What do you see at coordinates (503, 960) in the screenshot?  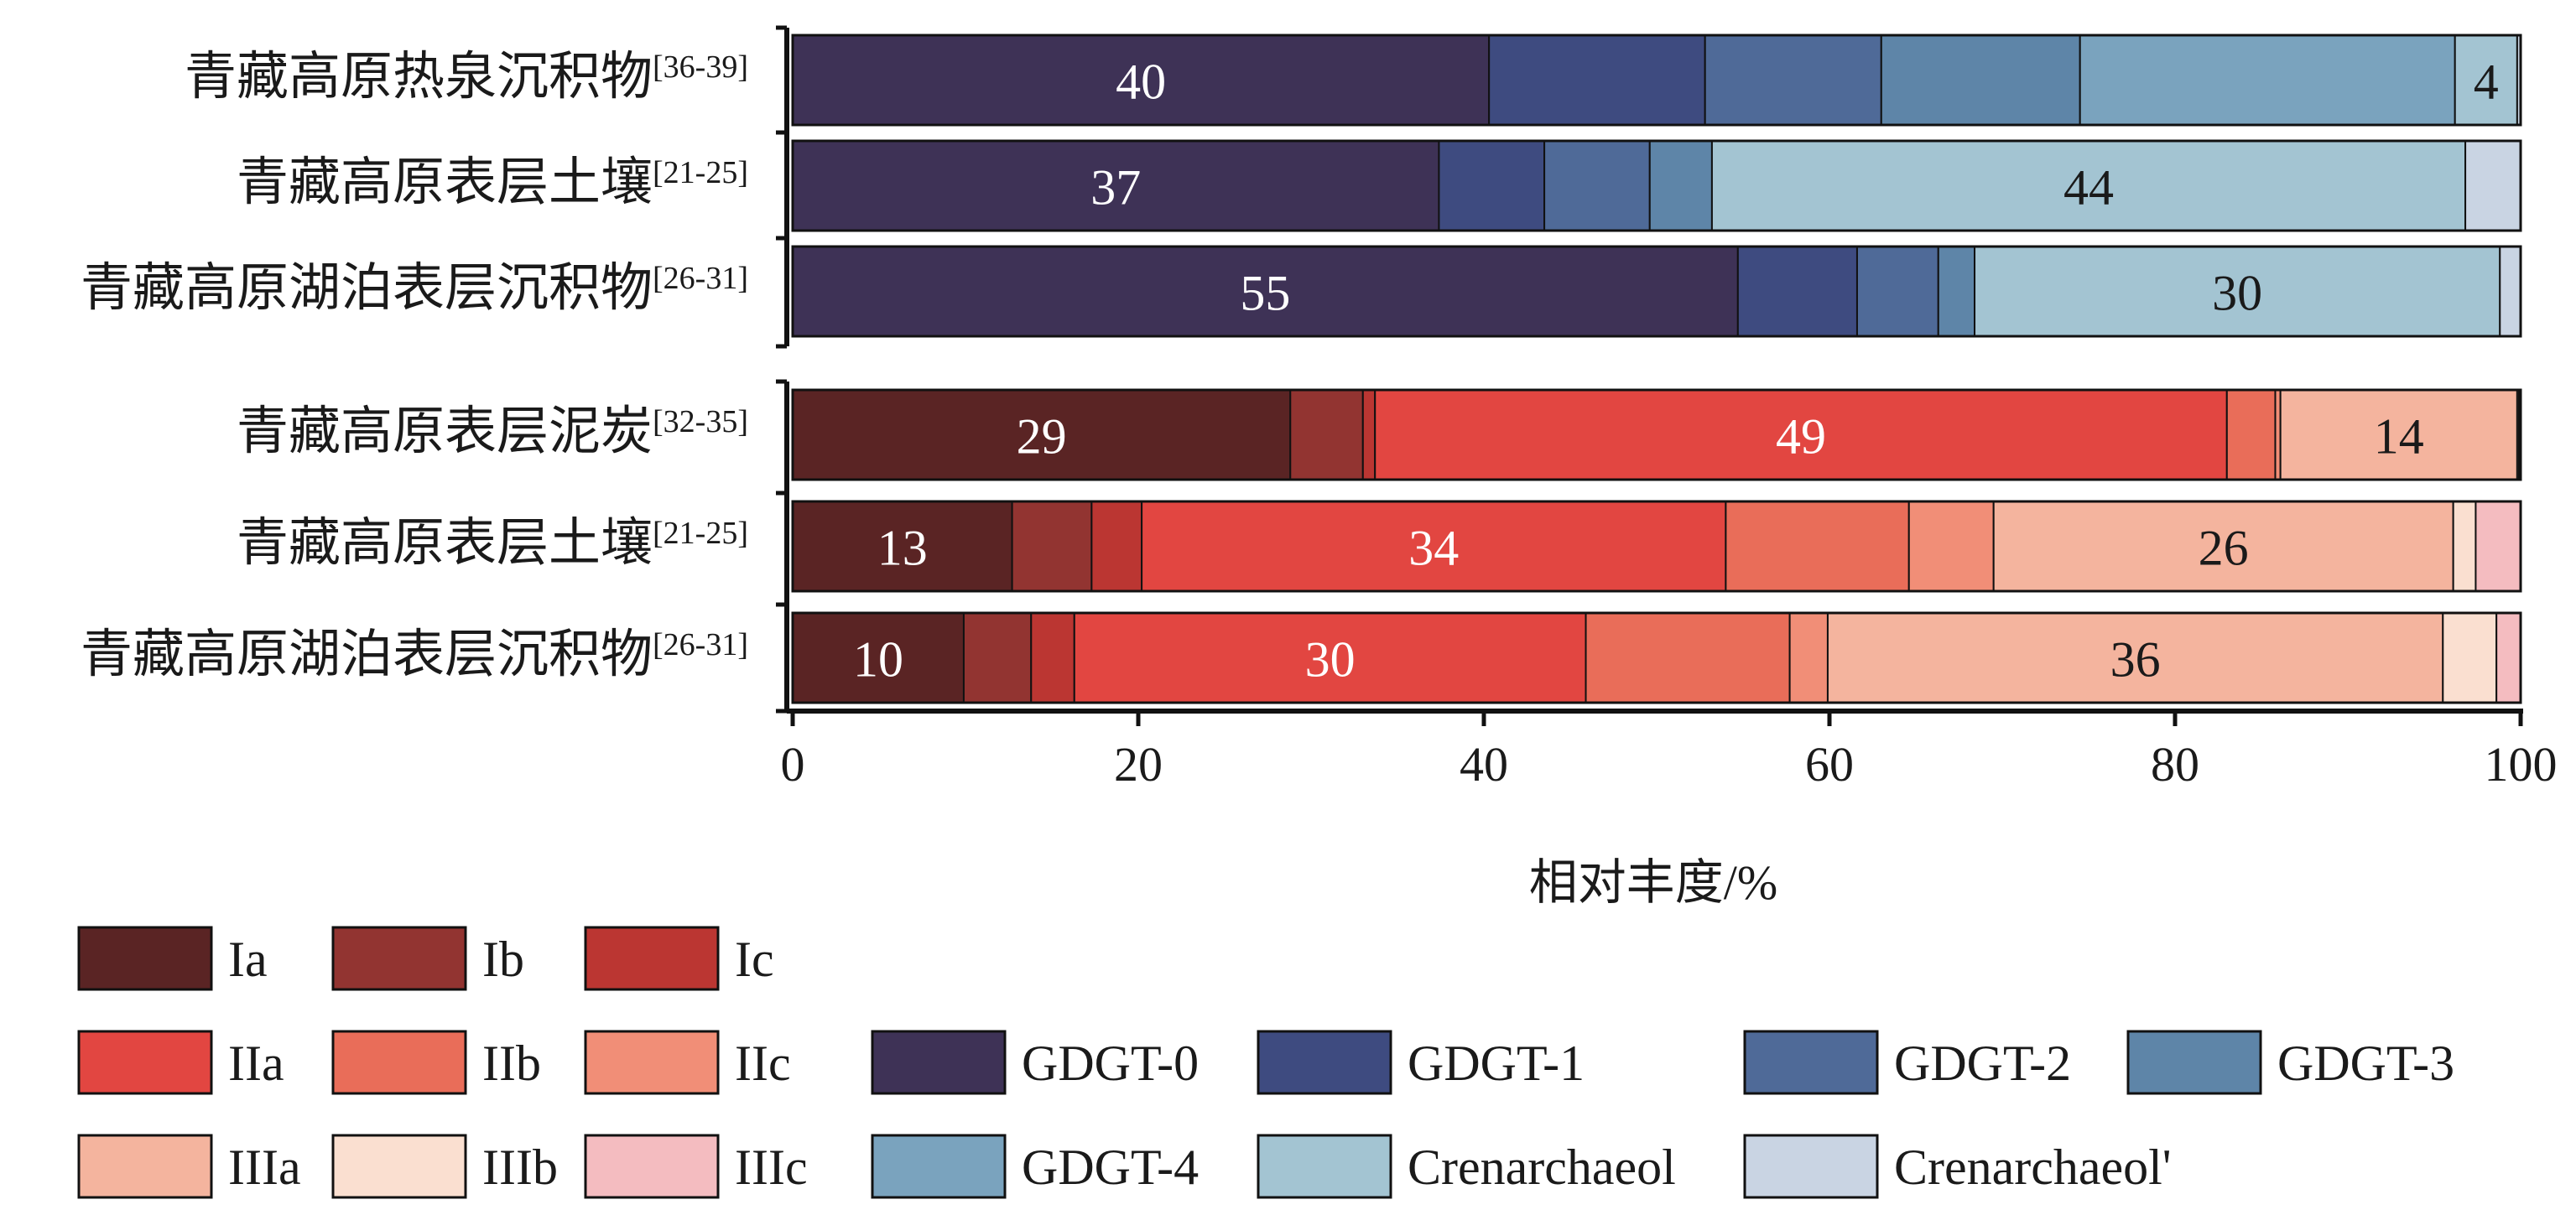 I see `legend-label: Ib` at bounding box center [503, 960].